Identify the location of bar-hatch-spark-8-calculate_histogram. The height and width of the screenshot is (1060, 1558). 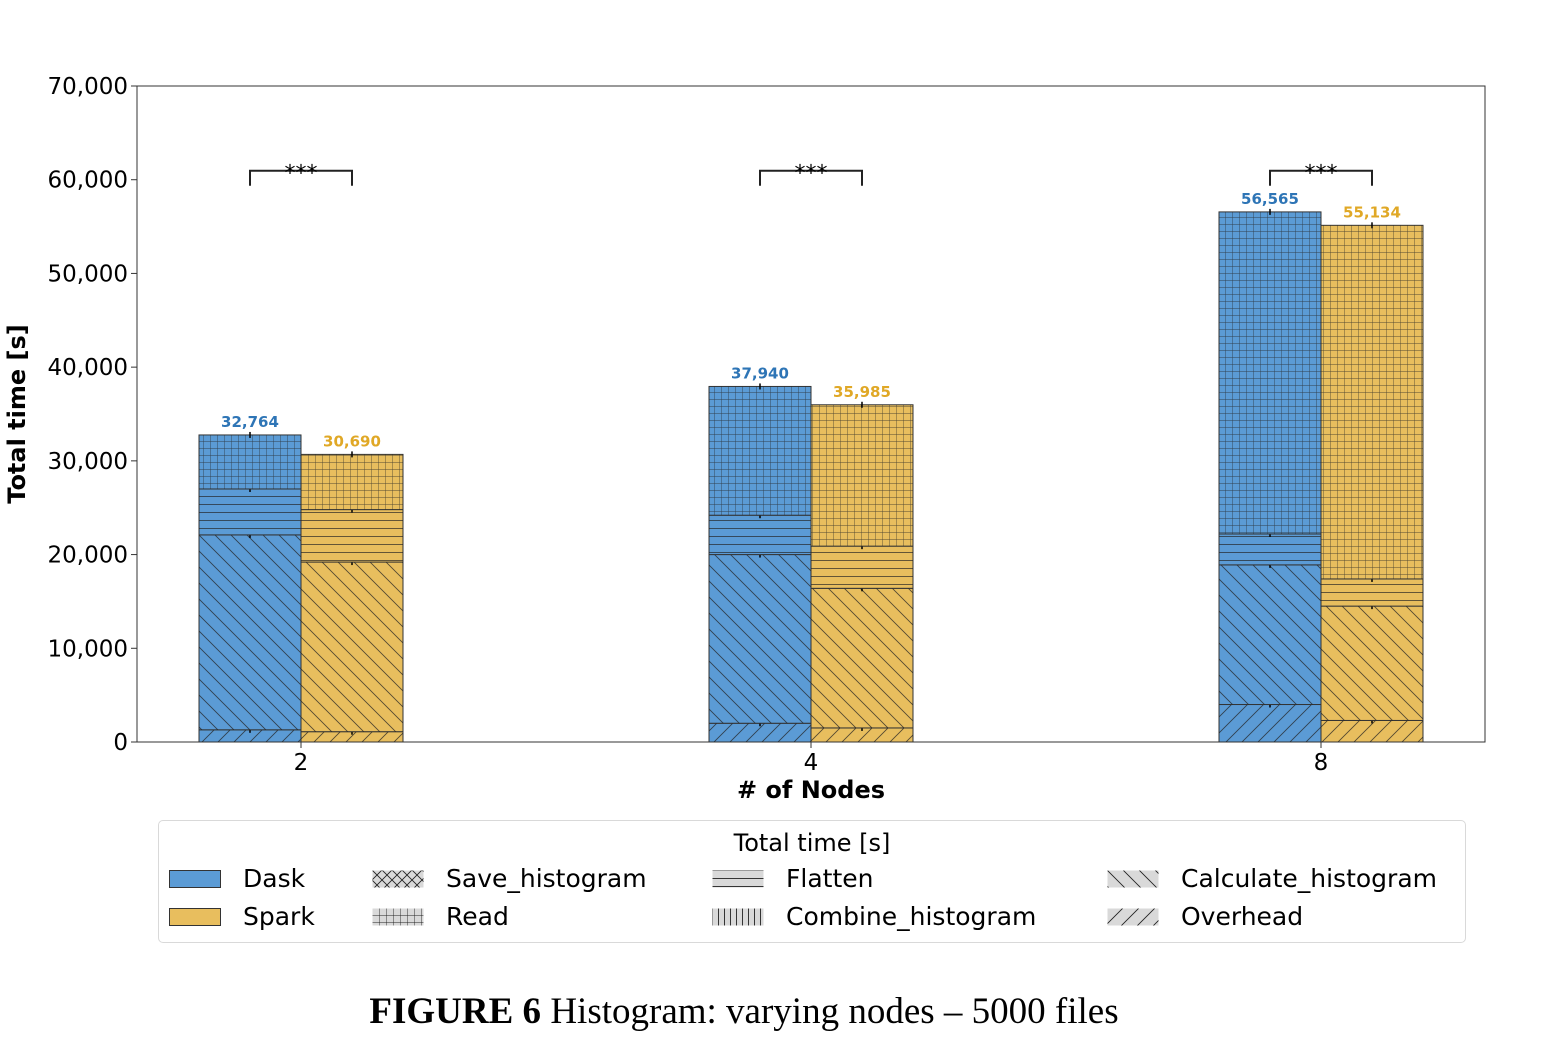
(1372, 663).